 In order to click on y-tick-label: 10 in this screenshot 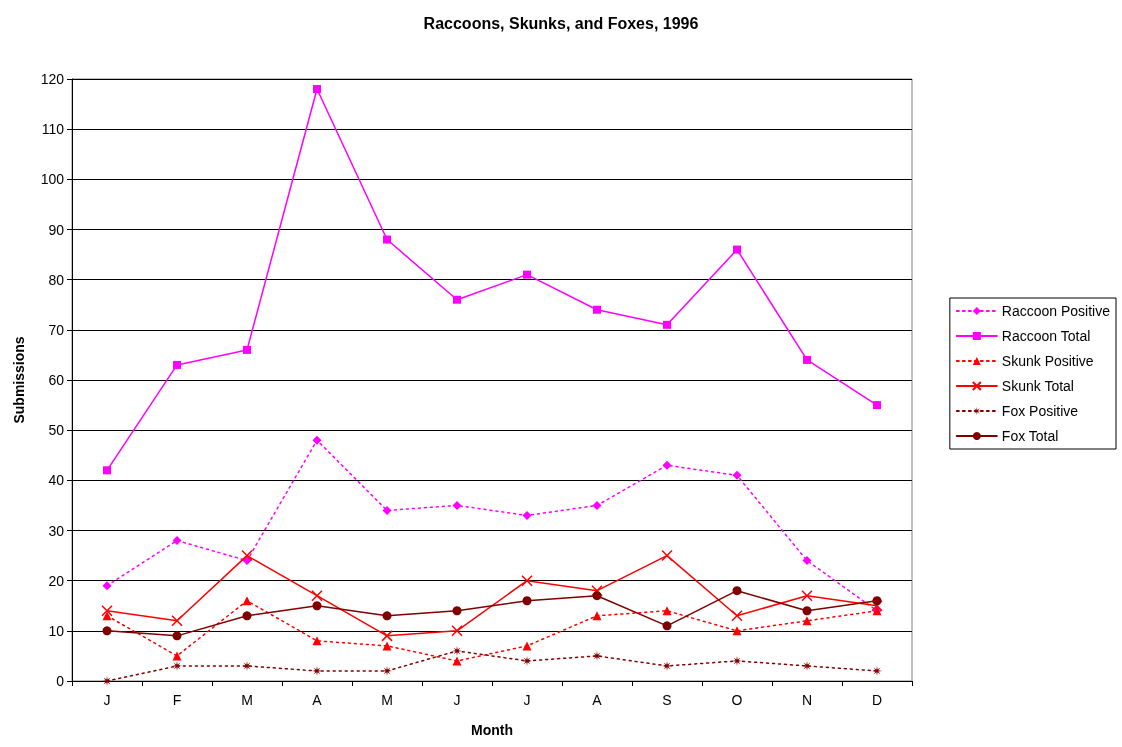, I will do `click(56, 630)`.